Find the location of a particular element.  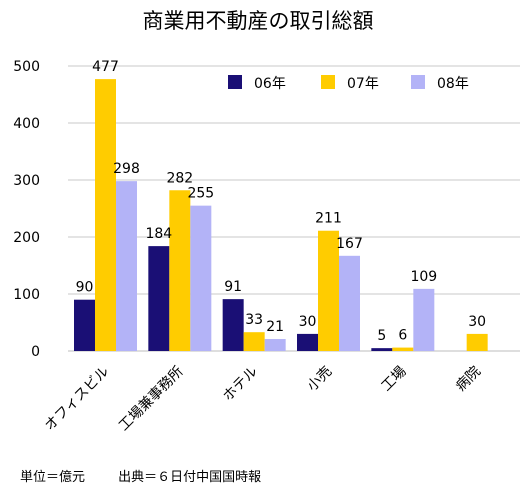

y-tick-label: 300 is located at coordinates (26, 181).